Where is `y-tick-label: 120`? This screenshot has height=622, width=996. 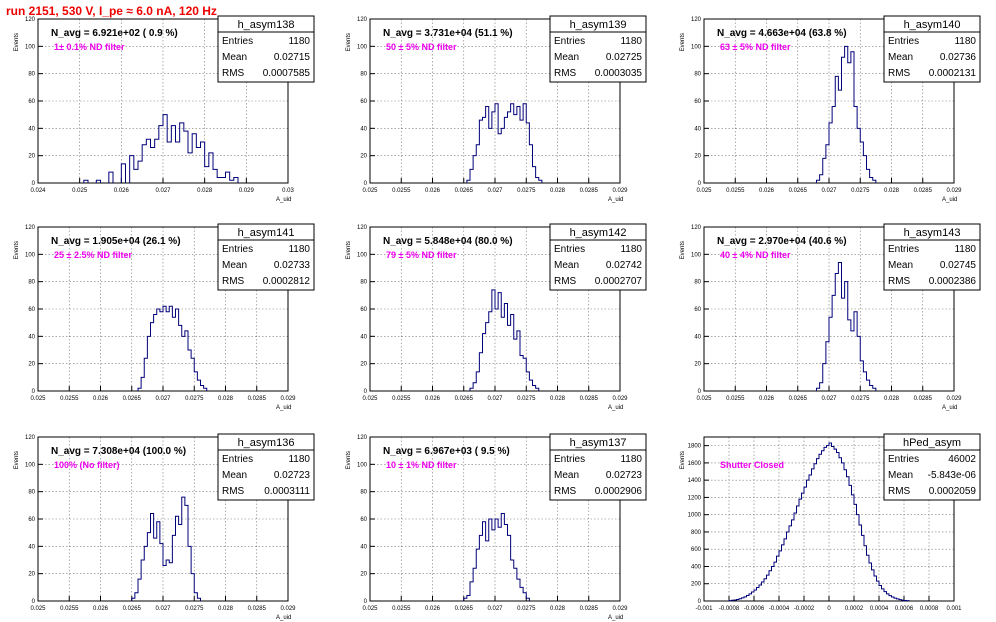 y-tick-label: 120 is located at coordinates (30, 228).